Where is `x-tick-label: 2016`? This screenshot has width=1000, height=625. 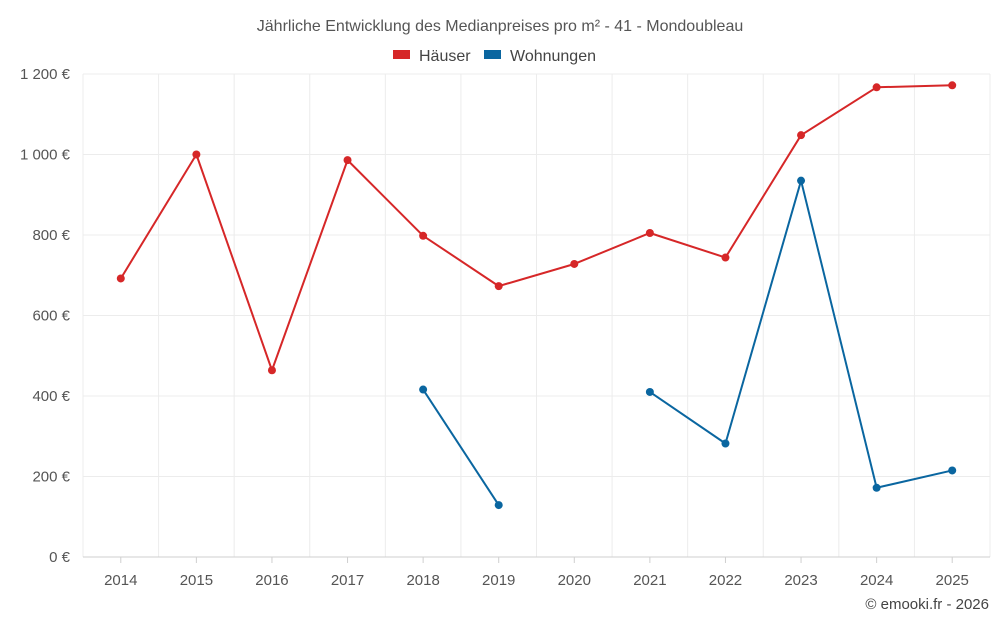 x-tick-label: 2016 is located at coordinates (271, 580).